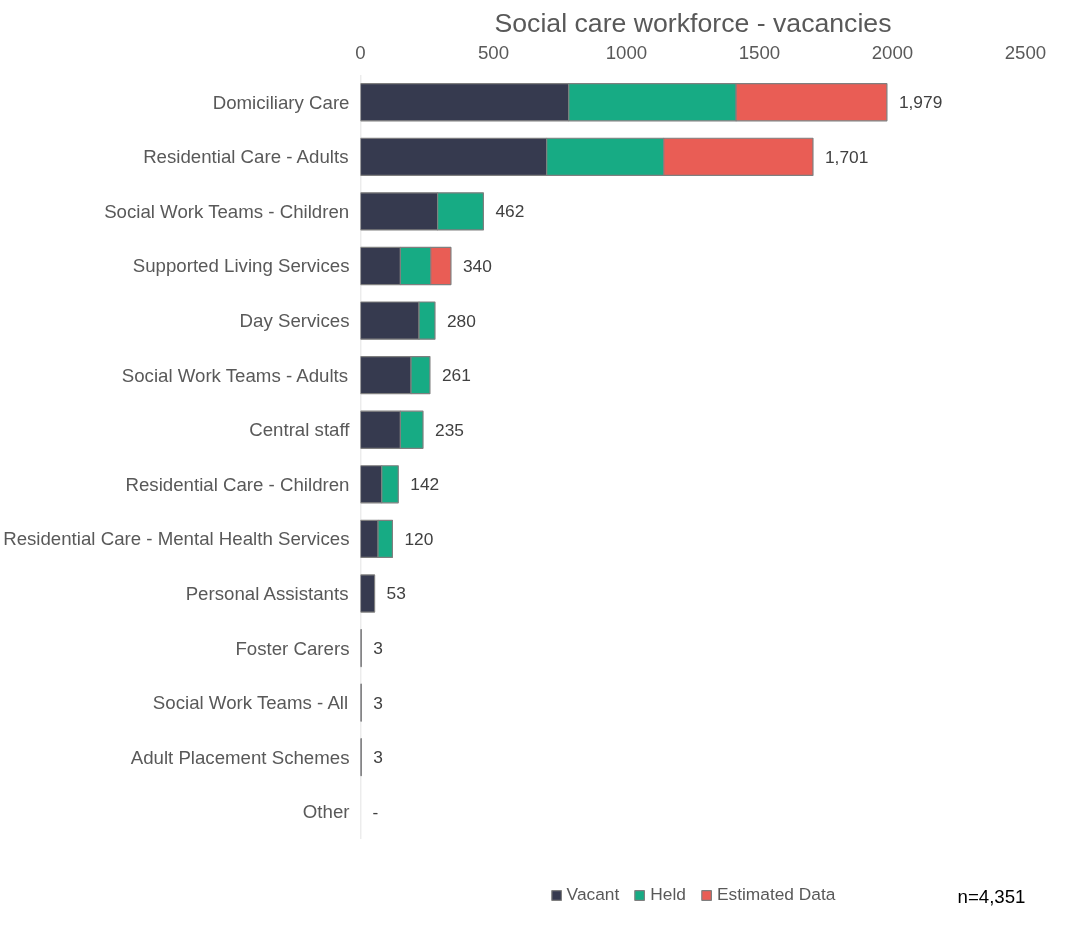  I want to click on text: n=4,351, so click(991, 896).